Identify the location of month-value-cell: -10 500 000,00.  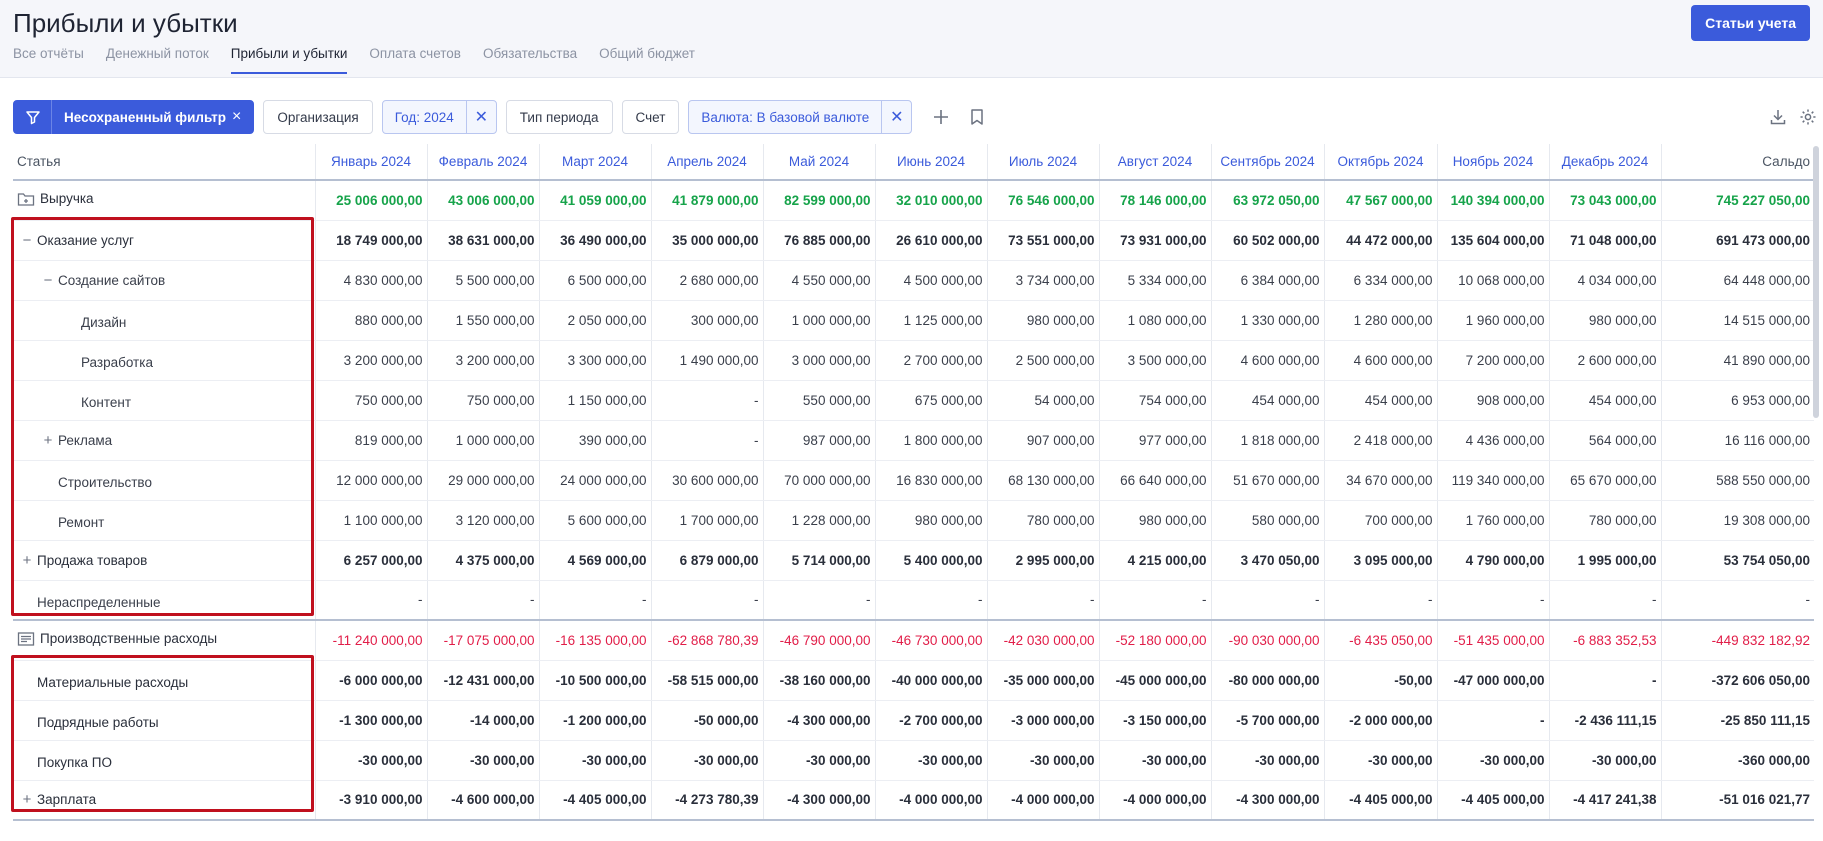
(594, 680).